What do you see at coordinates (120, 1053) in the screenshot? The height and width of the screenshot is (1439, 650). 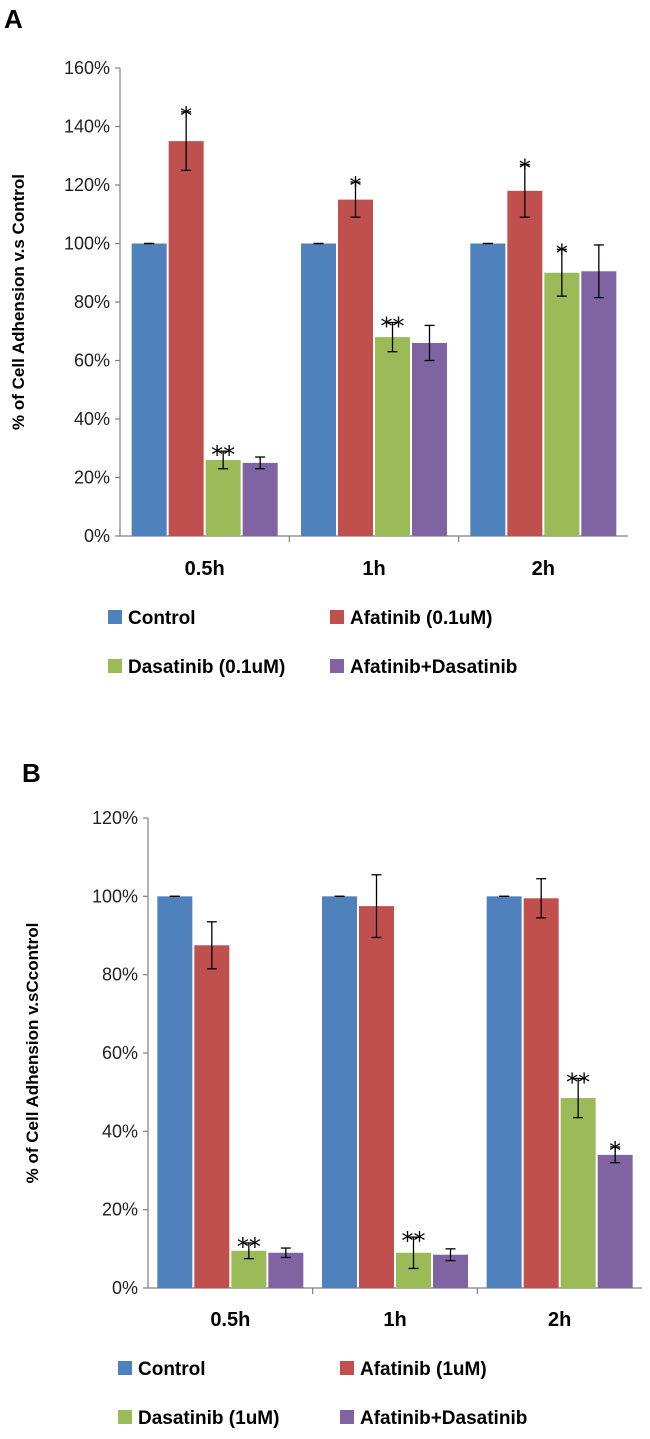 I see `chart-b-y-tick-label: 60%` at bounding box center [120, 1053].